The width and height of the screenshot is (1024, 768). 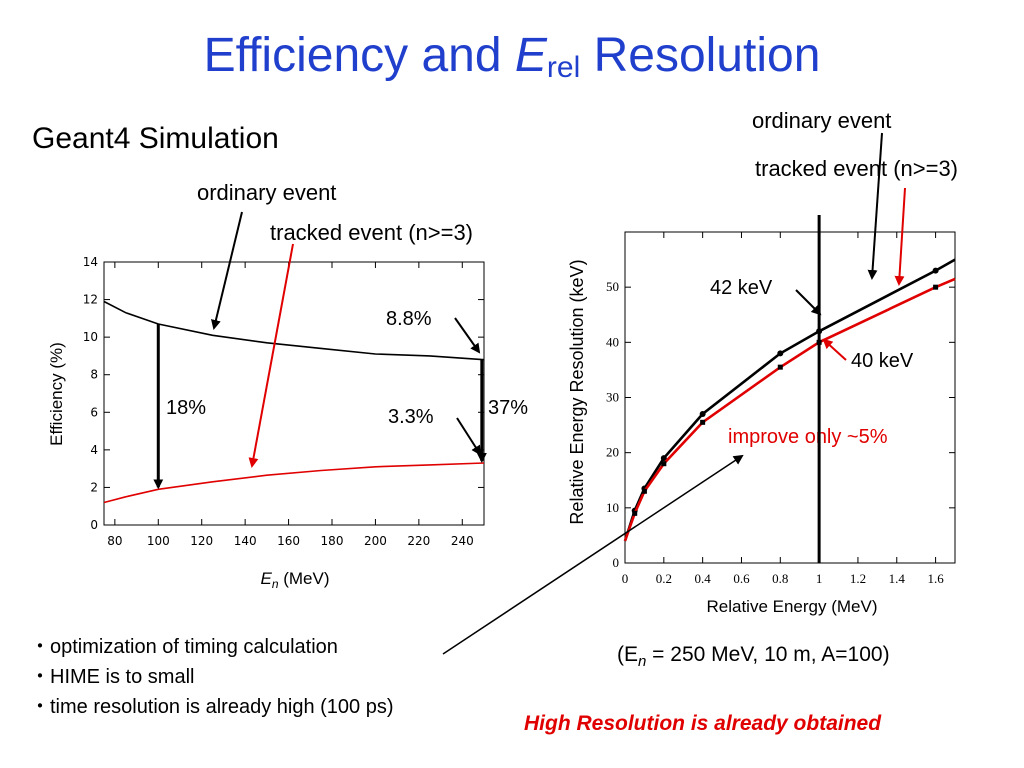 What do you see at coordinates (271, 355) in the screenshot?
I see `arrow-left-tracked` at bounding box center [271, 355].